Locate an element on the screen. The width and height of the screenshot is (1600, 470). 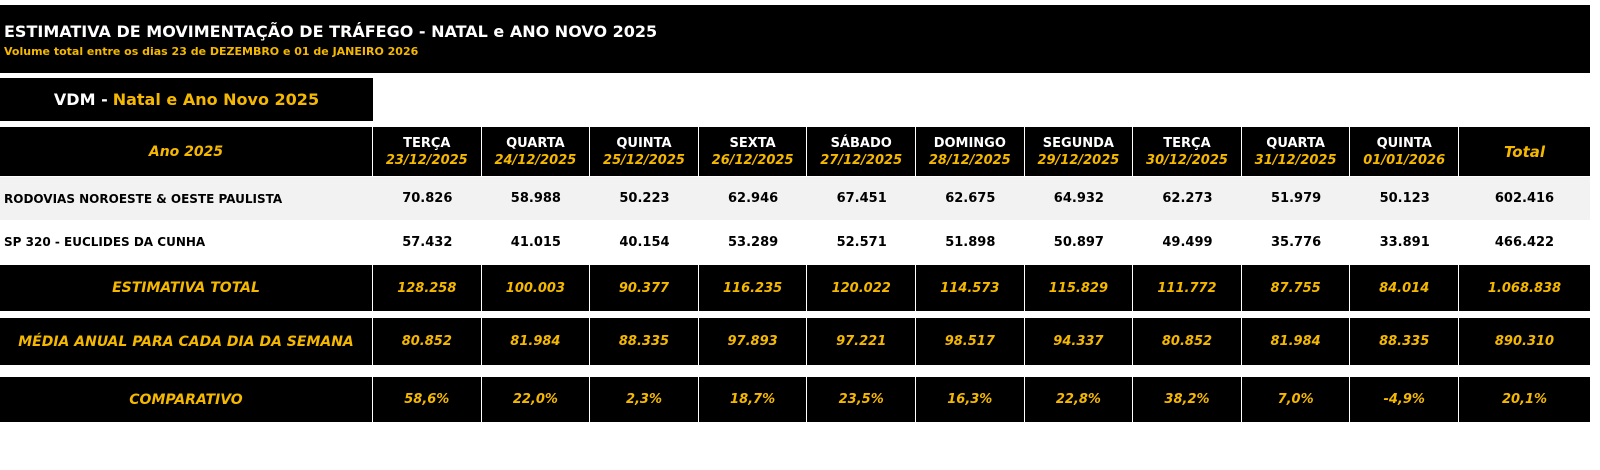
value-cell: 115.829 is located at coordinates (1079, 288).